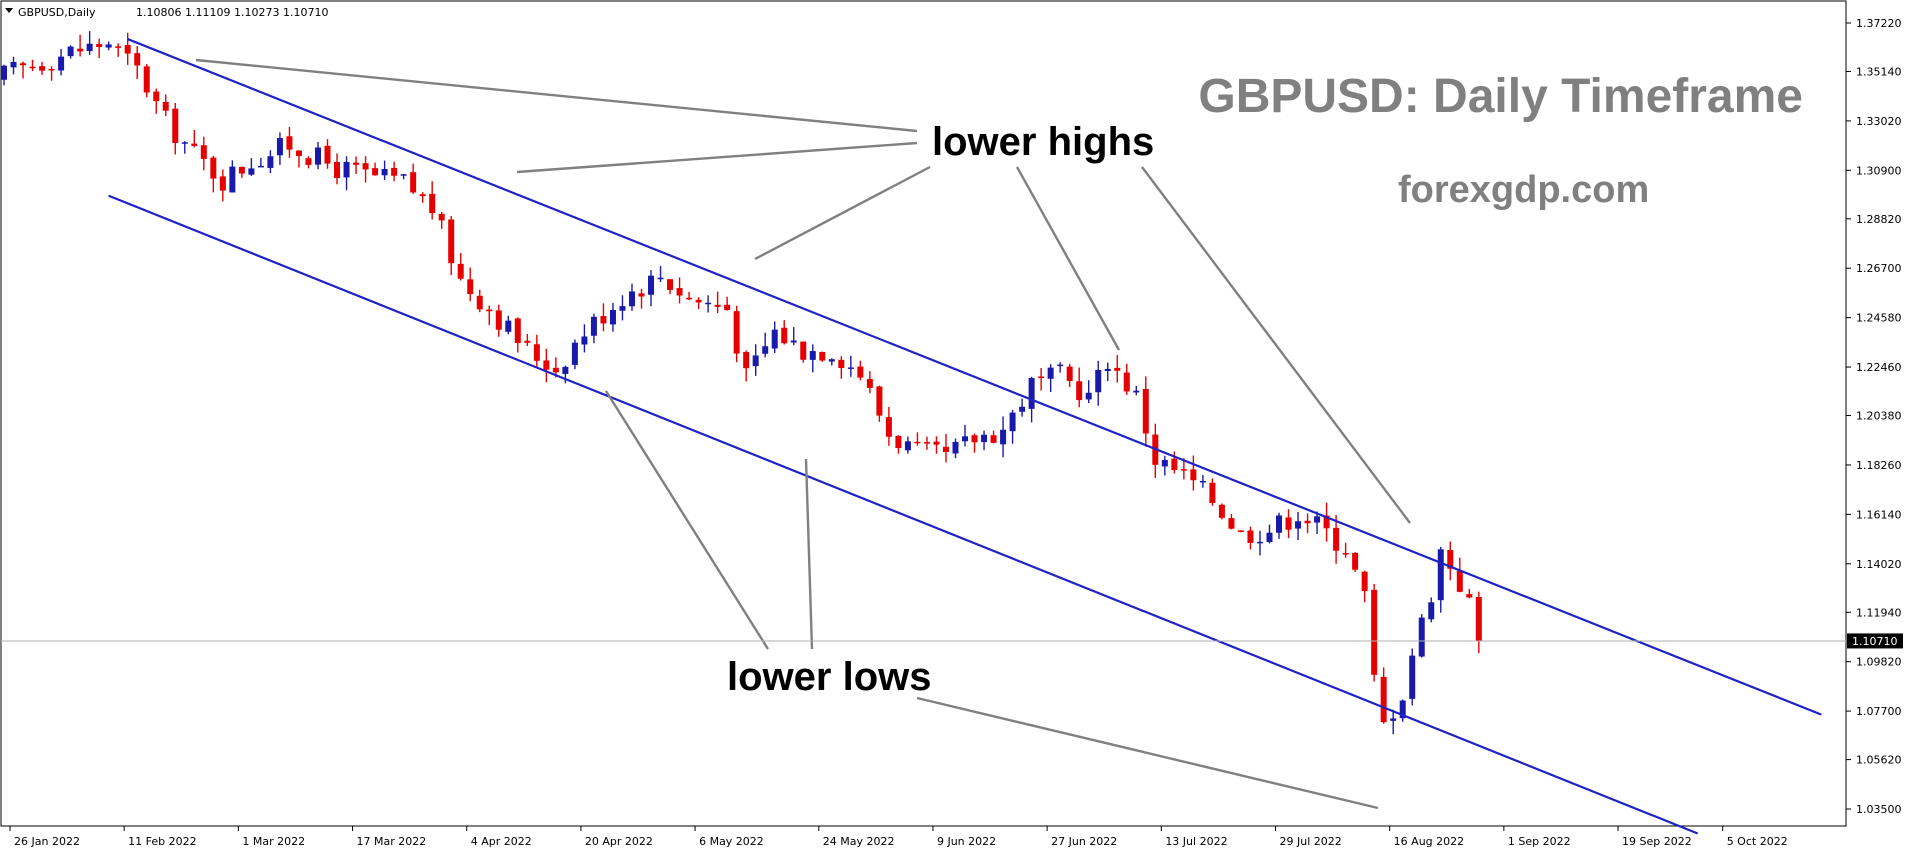 The height and width of the screenshot is (850, 1916). What do you see at coordinates (1879, 23) in the screenshot?
I see `price-tick-label: 1.37220` at bounding box center [1879, 23].